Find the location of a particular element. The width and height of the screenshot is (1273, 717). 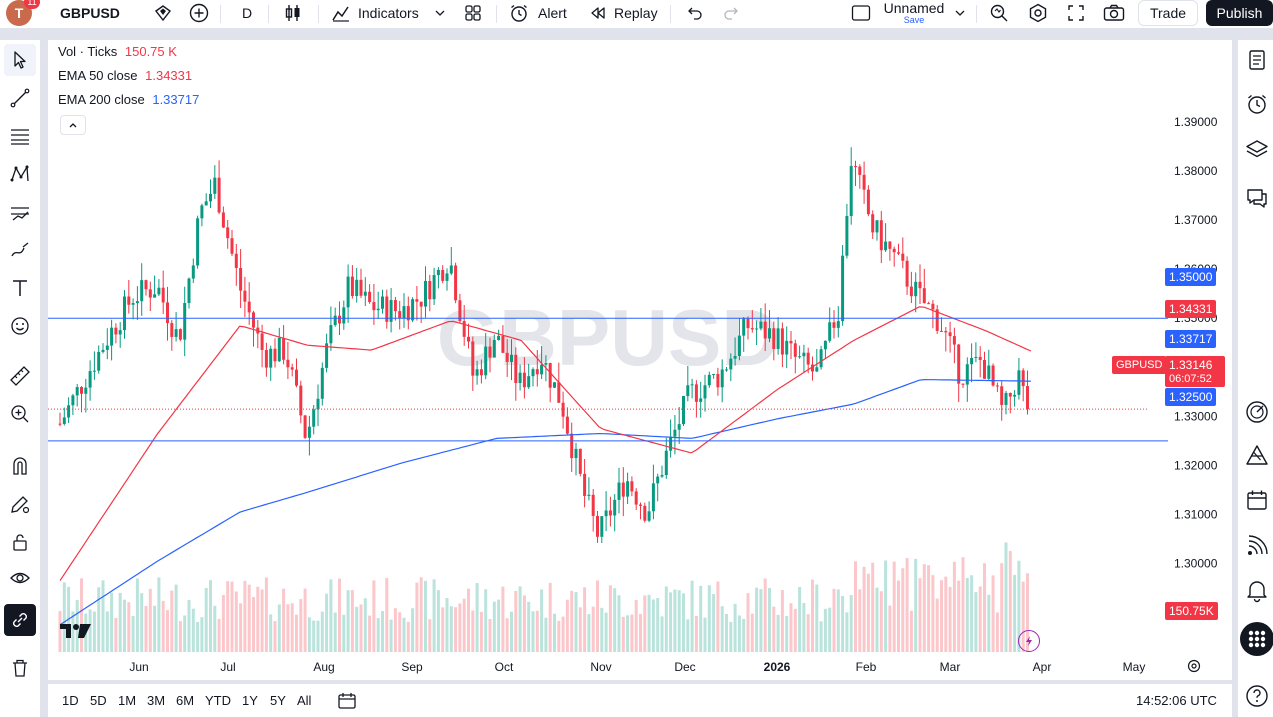

text-tool-icon is located at coordinates (20, 288).